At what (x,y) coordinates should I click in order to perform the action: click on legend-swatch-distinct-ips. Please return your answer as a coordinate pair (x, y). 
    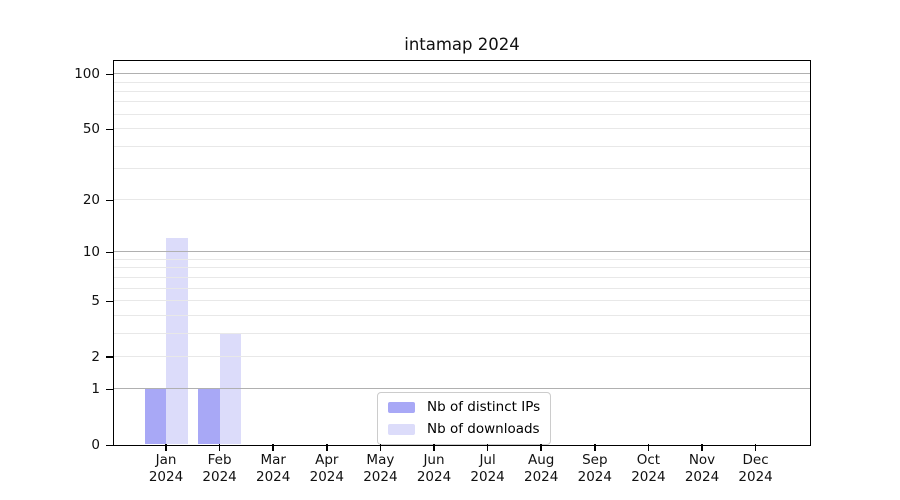
    Looking at the image, I should click on (401, 407).